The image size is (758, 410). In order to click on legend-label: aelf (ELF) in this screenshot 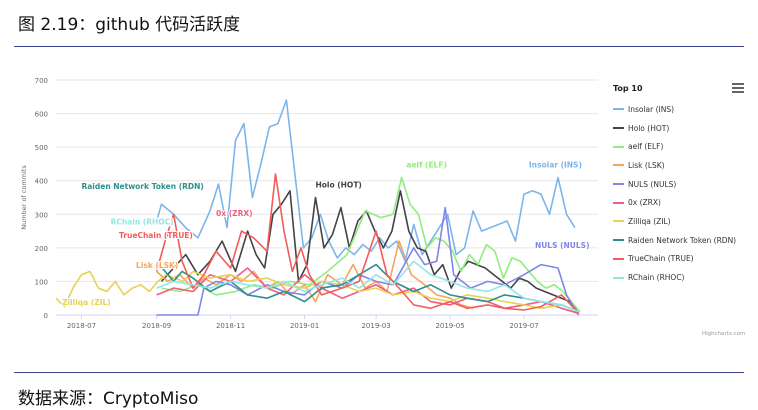, I will do `click(646, 147)`.